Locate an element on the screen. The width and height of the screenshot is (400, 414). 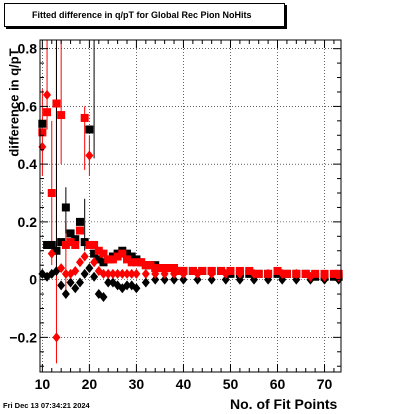
y-axis-label: difference in q/pT is located at coordinates (14, 102).